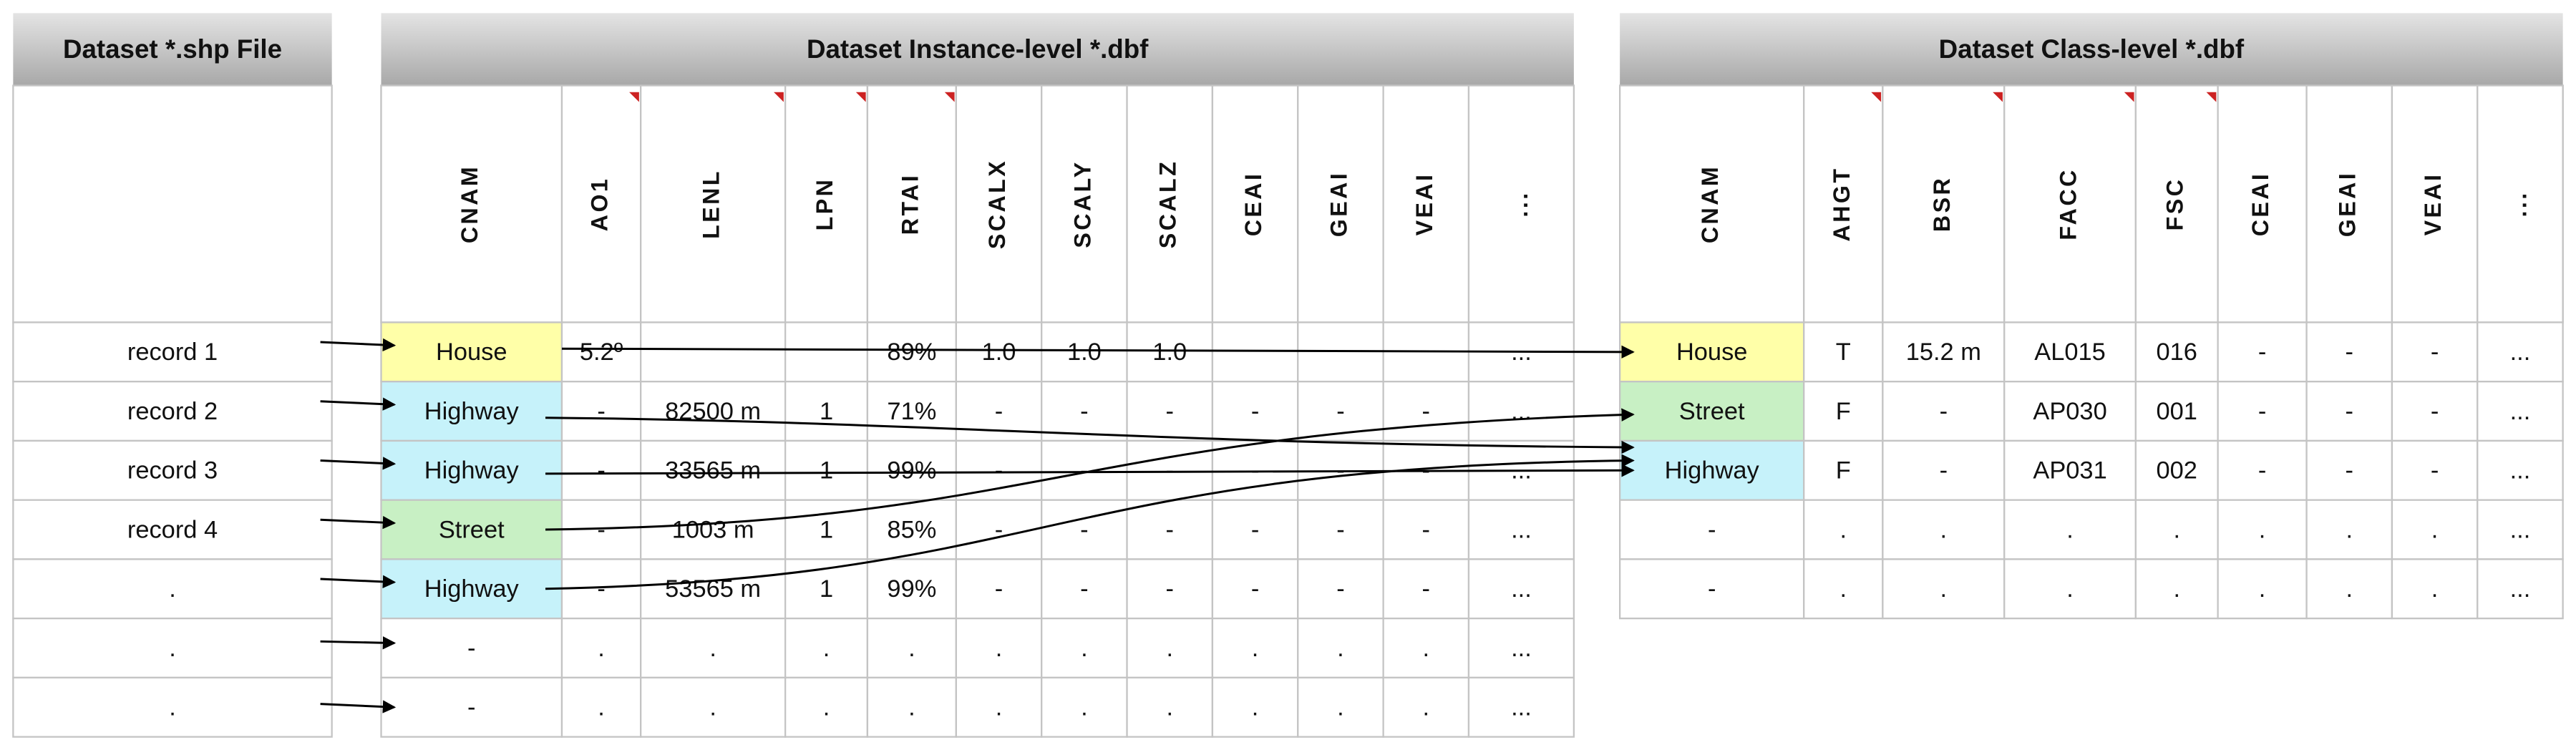 The height and width of the screenshot is (750, 2576). I want to click on cell-text: 15.2 m, so click(1943, 352).